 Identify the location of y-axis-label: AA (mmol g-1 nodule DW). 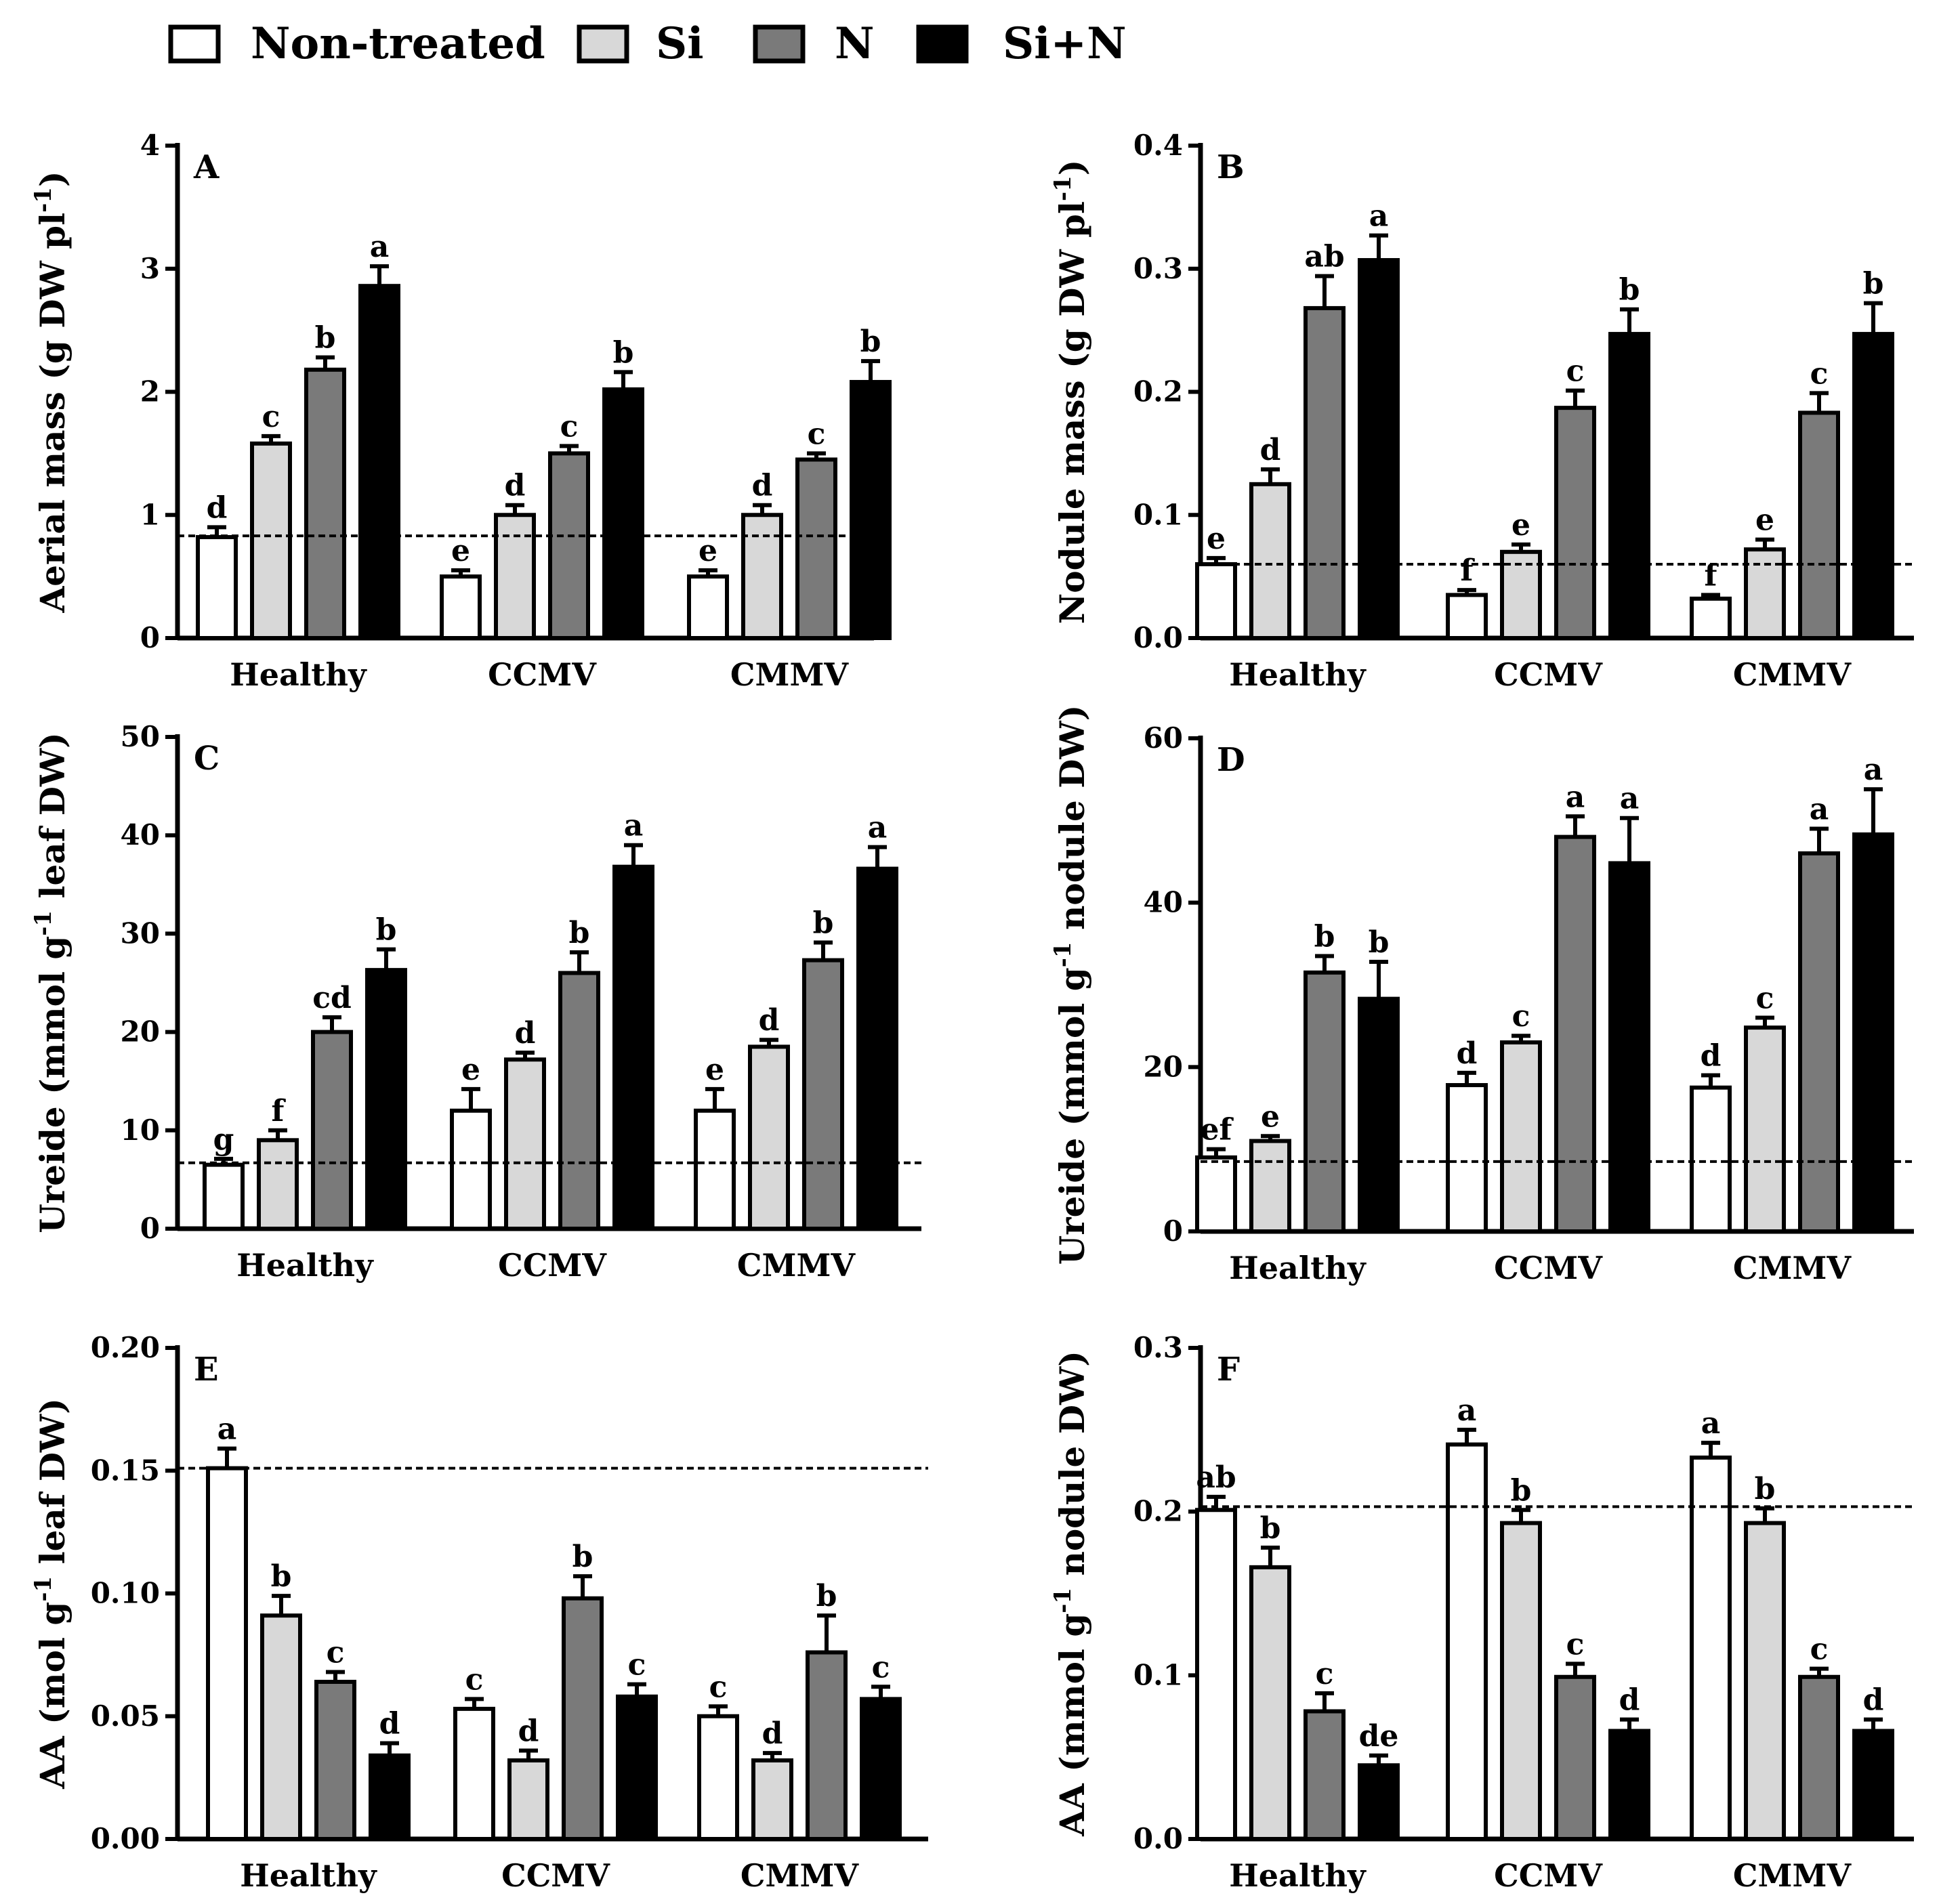
(1070, 1594).